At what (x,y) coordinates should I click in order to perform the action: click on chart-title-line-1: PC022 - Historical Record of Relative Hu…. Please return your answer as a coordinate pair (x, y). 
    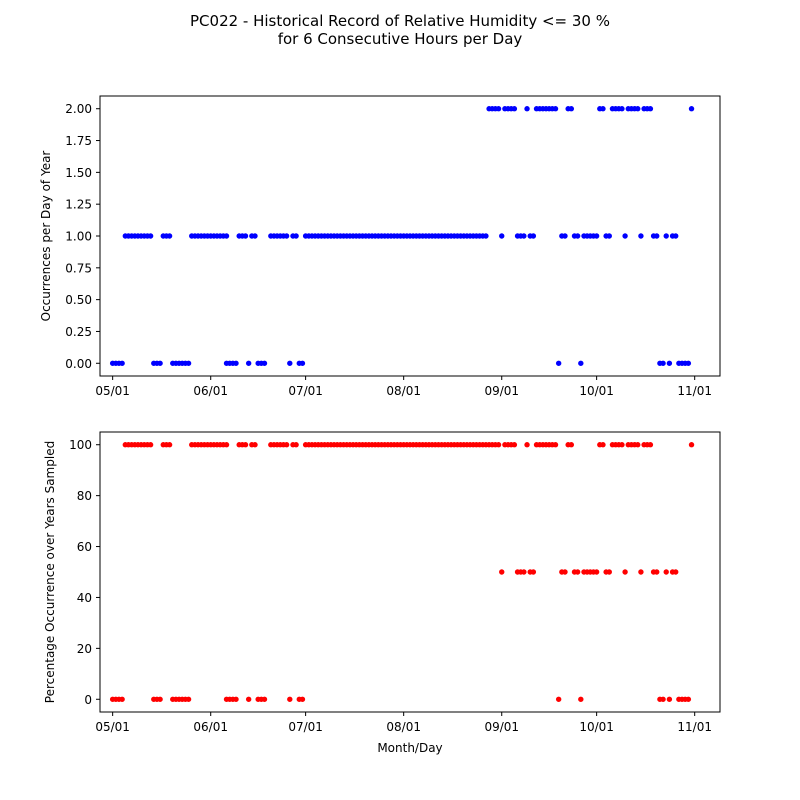
    Looking at the image, I should click on (400, 21).